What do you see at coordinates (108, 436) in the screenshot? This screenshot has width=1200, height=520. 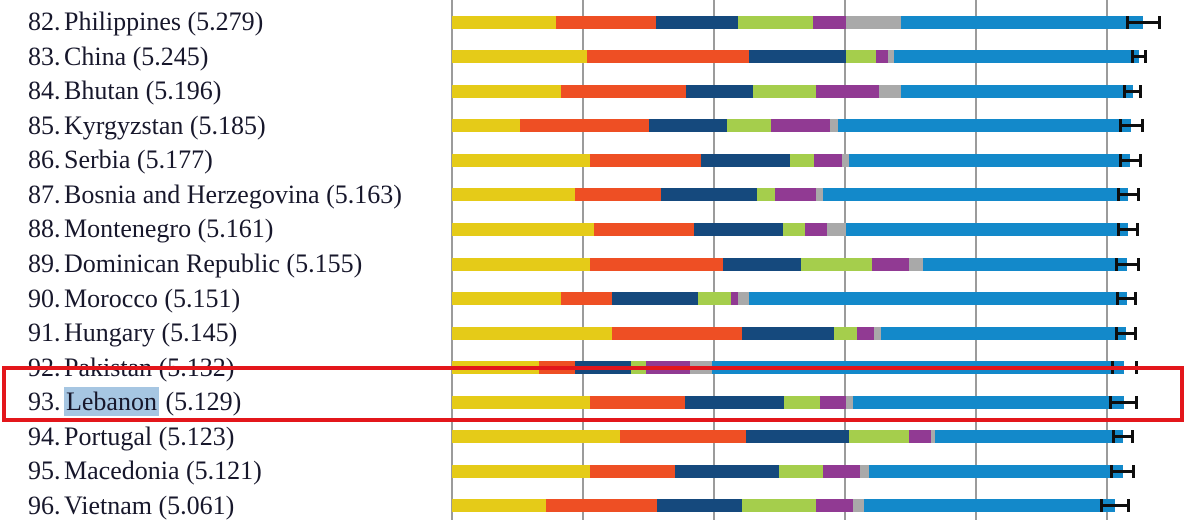 I see `country-name: Portugal` at bounding box center [108, 436].